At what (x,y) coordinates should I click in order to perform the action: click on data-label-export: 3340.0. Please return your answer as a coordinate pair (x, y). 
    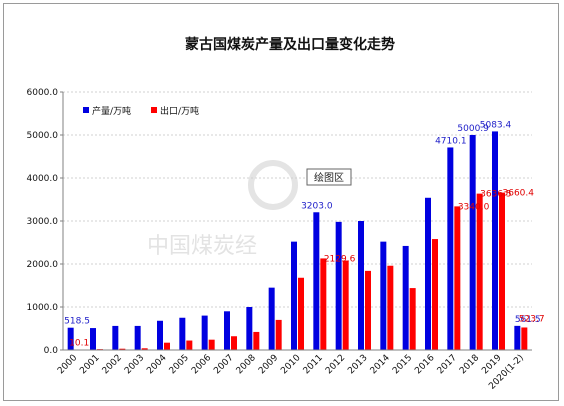
    Looking at the image, I should click on (474, 207).